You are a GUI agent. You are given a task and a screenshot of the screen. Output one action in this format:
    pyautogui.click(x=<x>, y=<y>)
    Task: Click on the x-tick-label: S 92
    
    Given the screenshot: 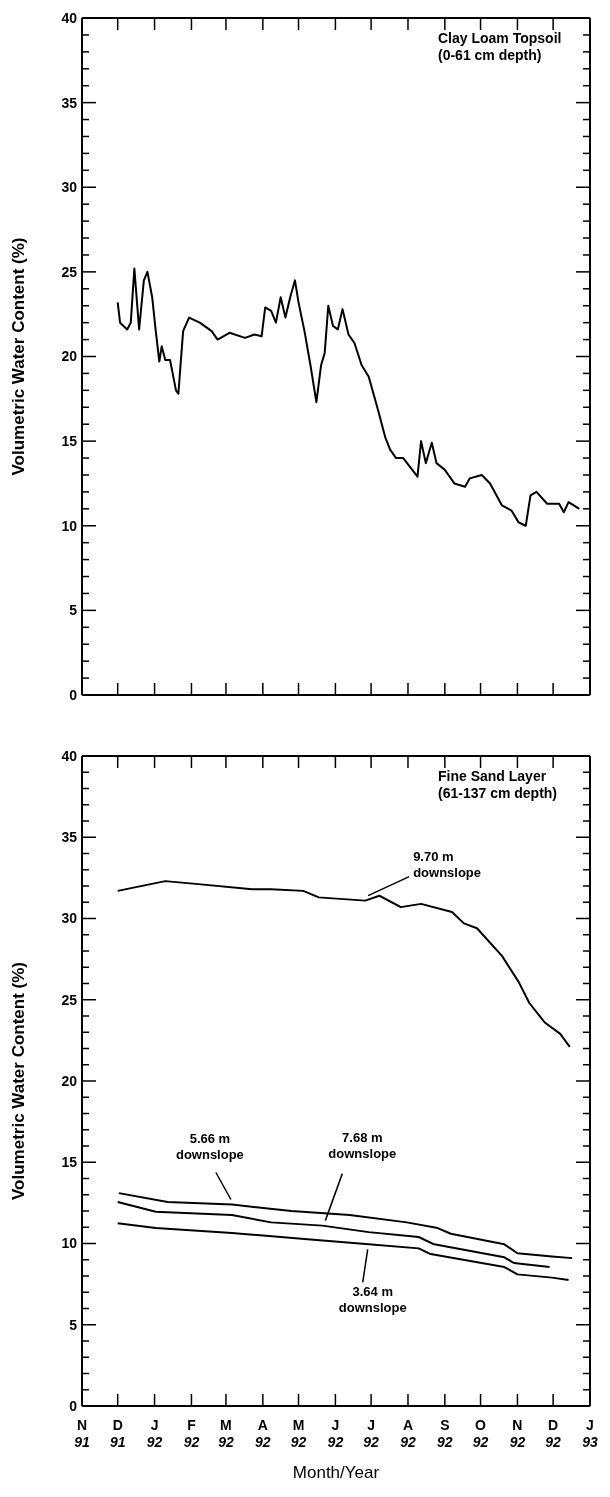 What is the action you would take?
    pyautogui.click(x=445, y=1433)
    